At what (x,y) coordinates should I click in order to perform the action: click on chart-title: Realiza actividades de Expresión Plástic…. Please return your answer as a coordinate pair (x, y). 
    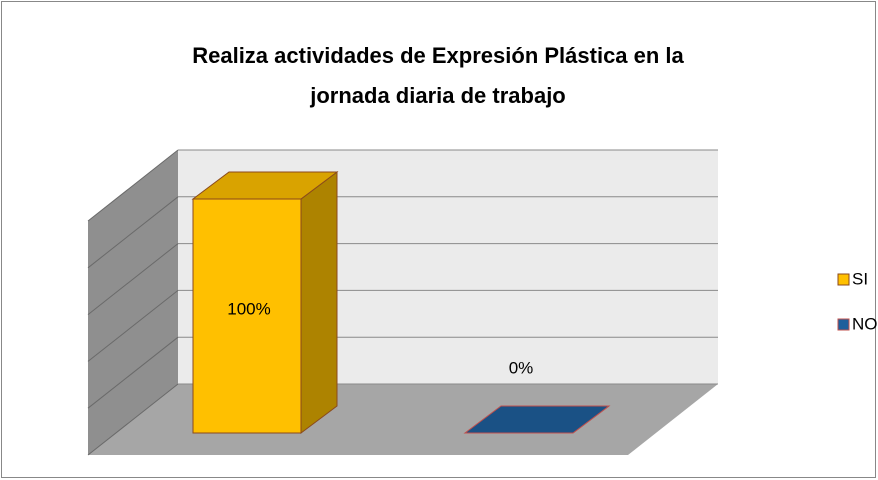
    Looking at the image, I should click on (438, 55).